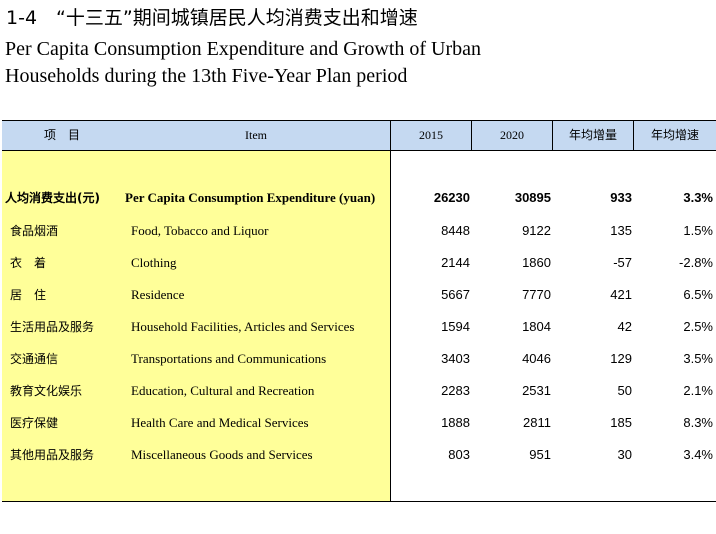  What do you see at coordinates (256, 135) in the screenshot?
I see `header-item-en: Item` at bounding box center [256, 135].